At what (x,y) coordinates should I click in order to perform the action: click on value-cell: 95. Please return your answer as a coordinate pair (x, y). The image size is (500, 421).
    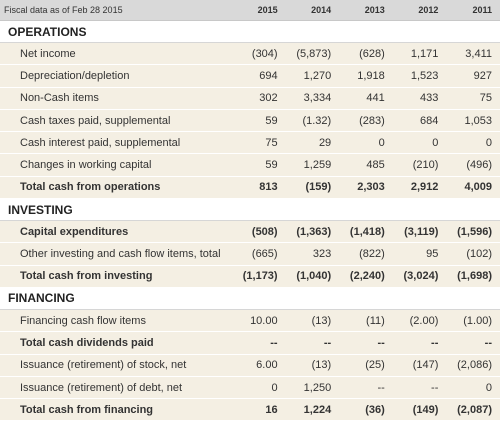
    Looking at the image, I should click on (419, 254).